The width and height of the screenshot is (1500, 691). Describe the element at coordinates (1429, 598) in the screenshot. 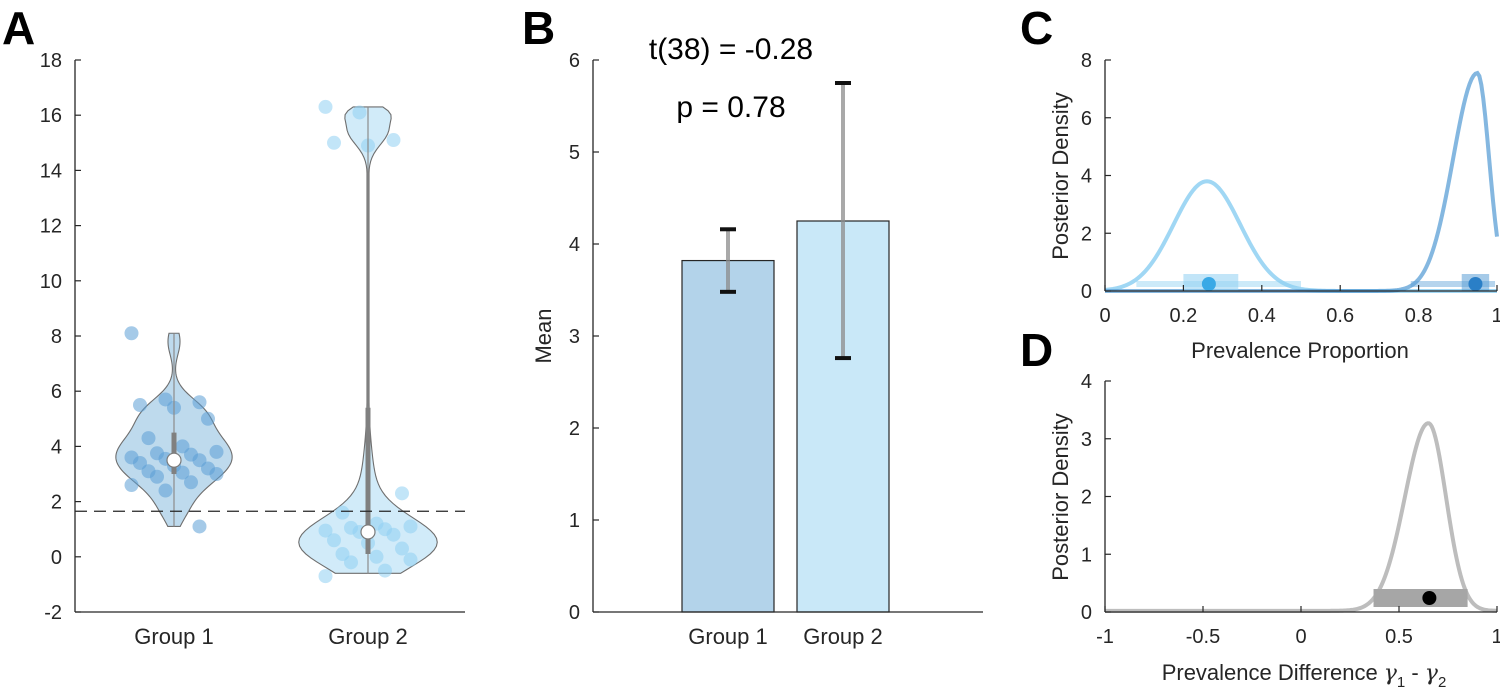

I see `map-point-difference` at that location.